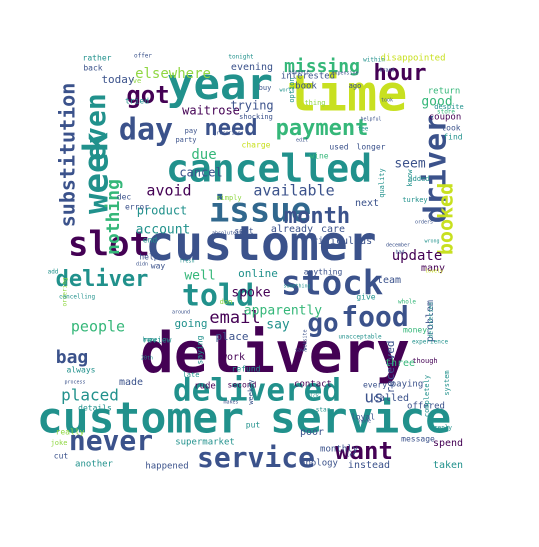  I want to click on word-placed: placed, so click(90, 395).